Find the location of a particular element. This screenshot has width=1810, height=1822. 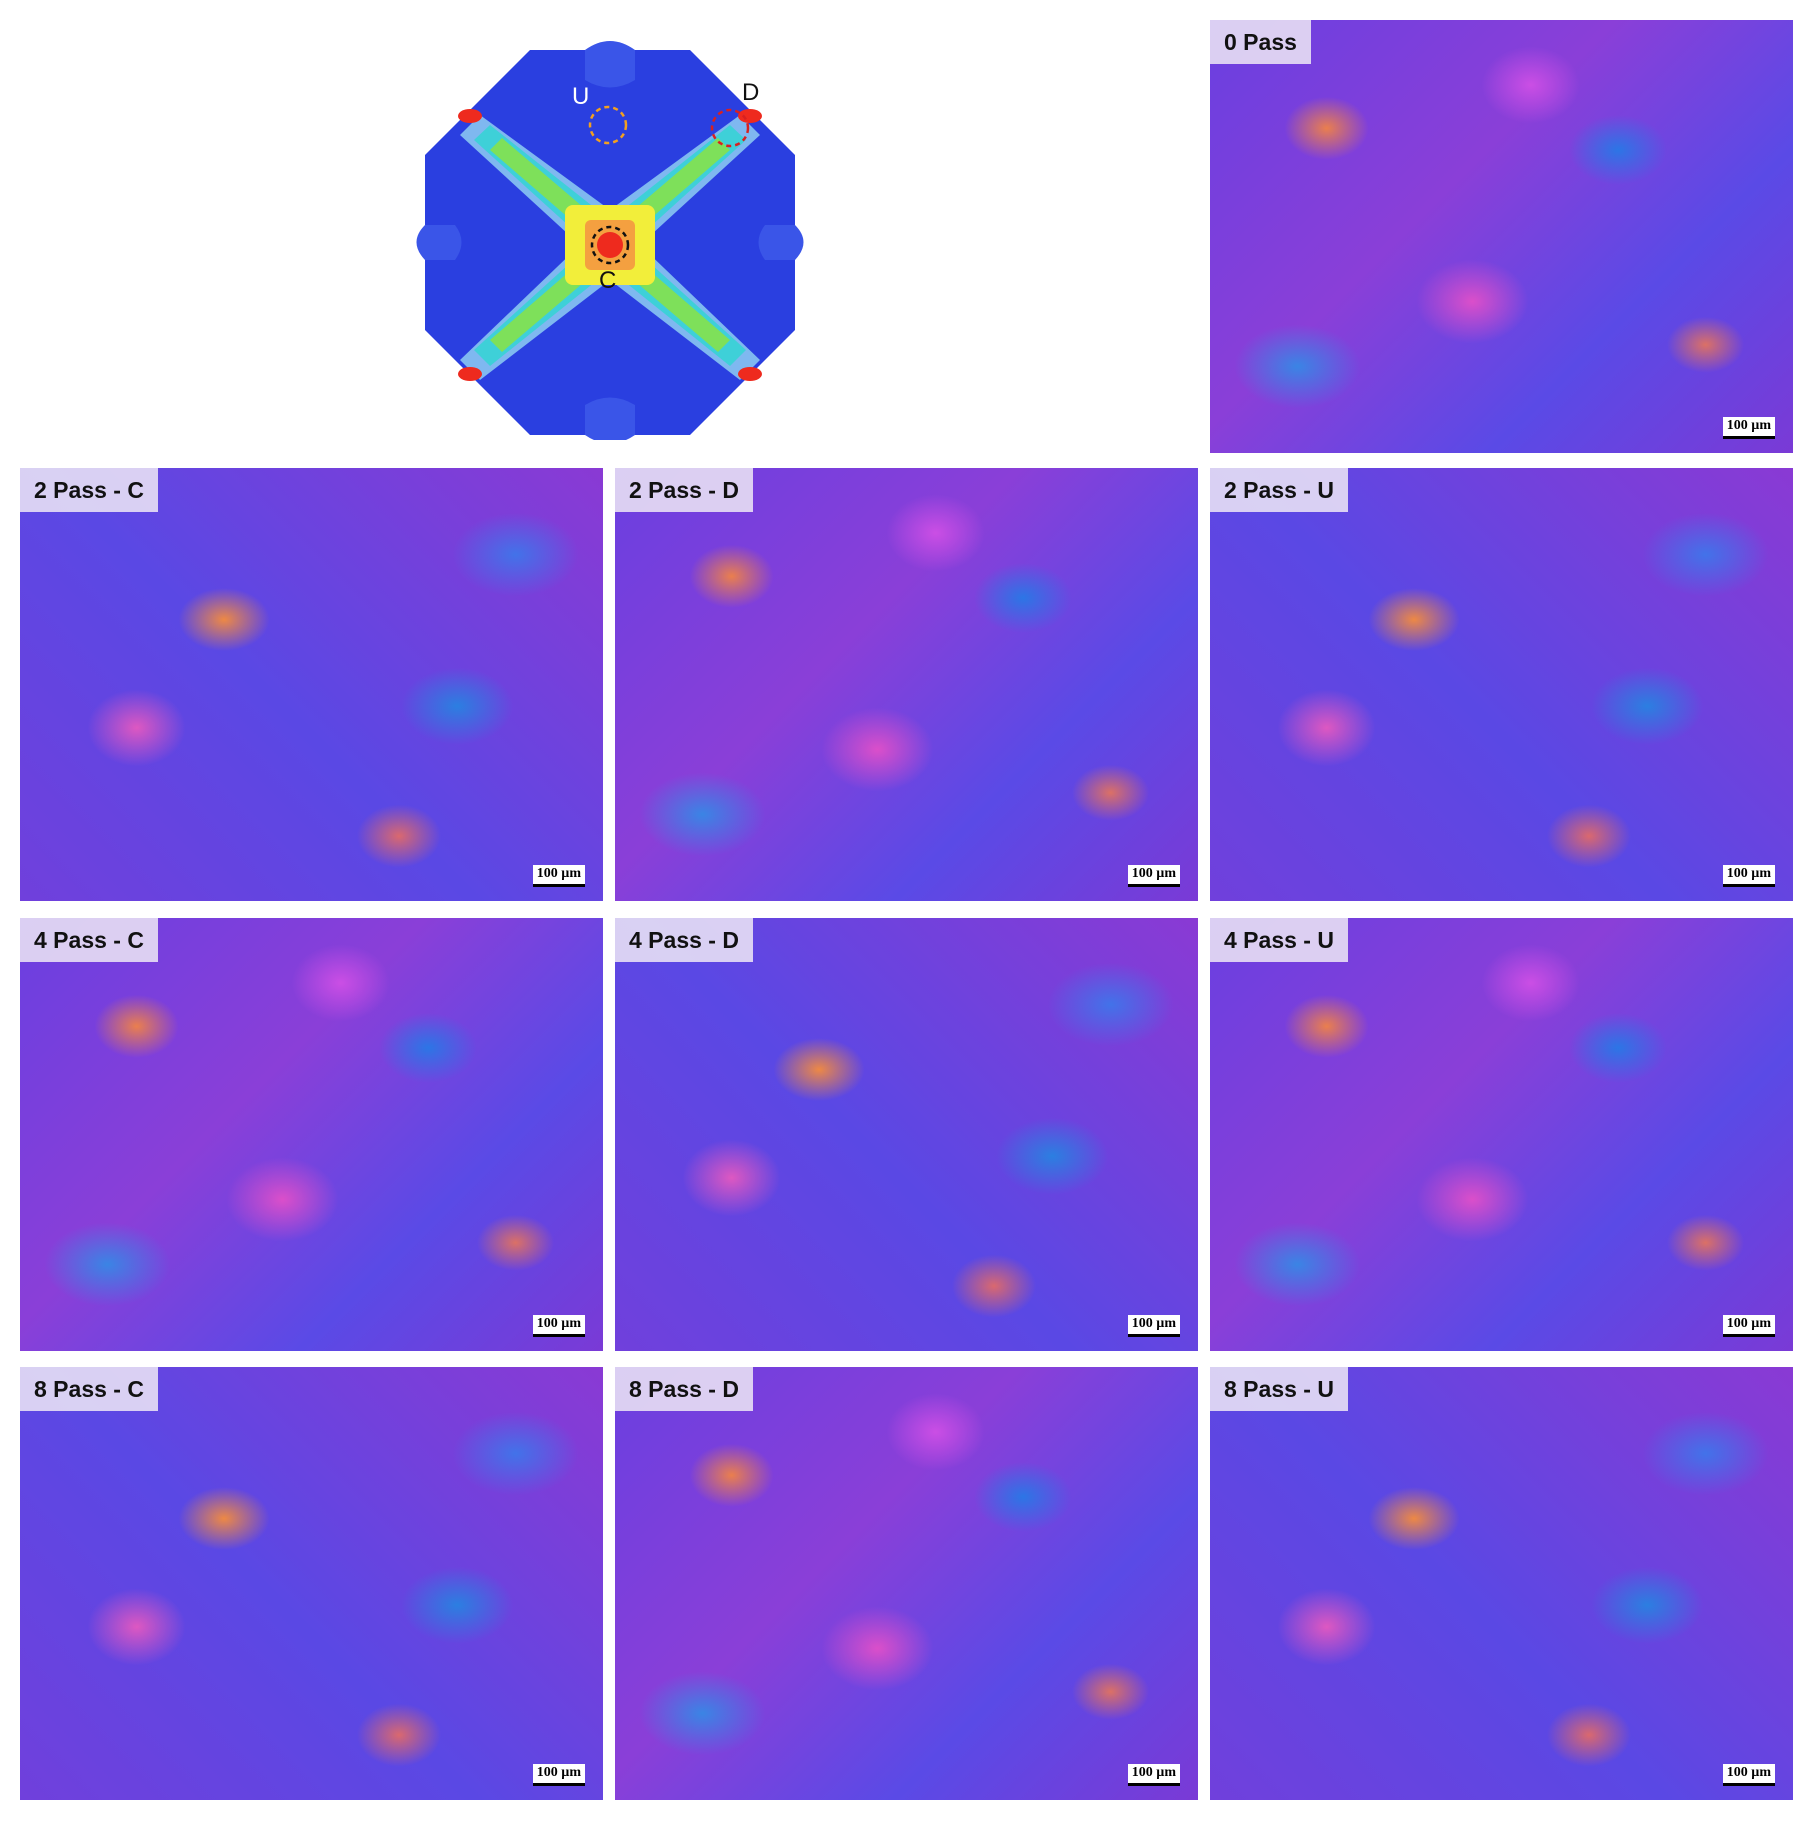

channel-right is located at coordinates (781, 242).